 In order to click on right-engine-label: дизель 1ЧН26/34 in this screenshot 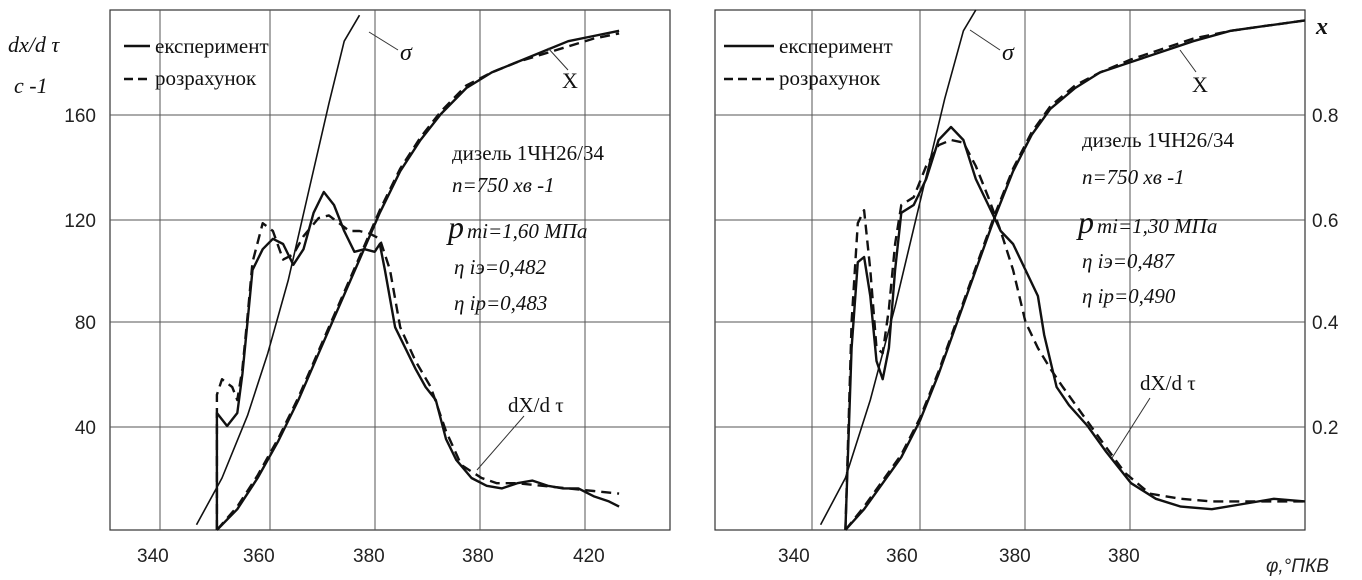, I will do `click(1158, 140)`.